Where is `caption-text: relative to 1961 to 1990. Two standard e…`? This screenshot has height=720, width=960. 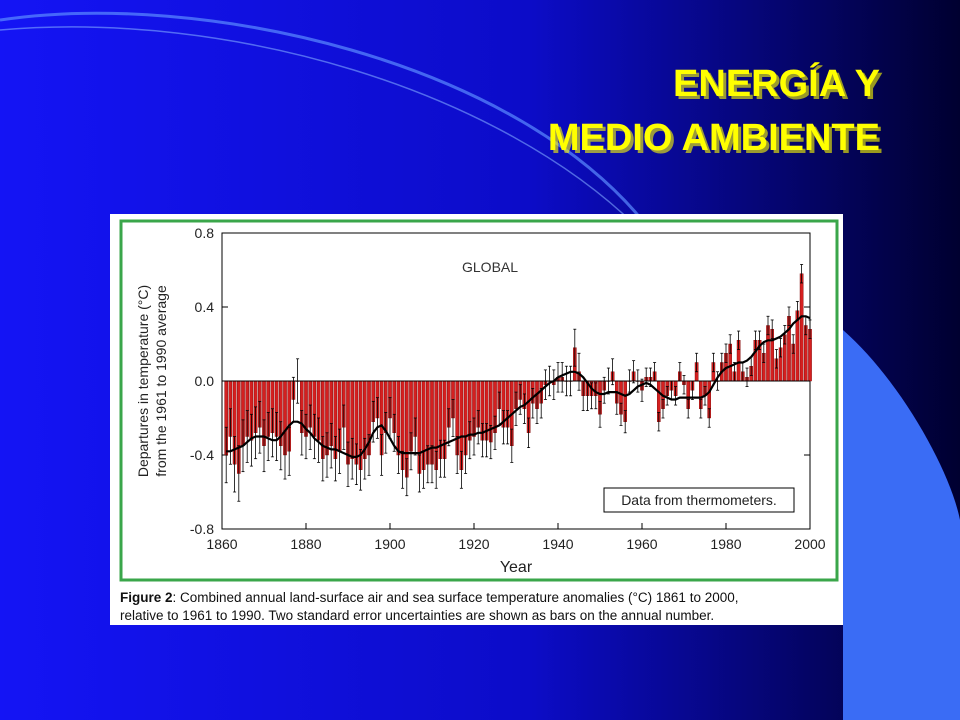
caption-text: relative to 1961 to 1990. Two standard e… is located at coordinates (417, 615).